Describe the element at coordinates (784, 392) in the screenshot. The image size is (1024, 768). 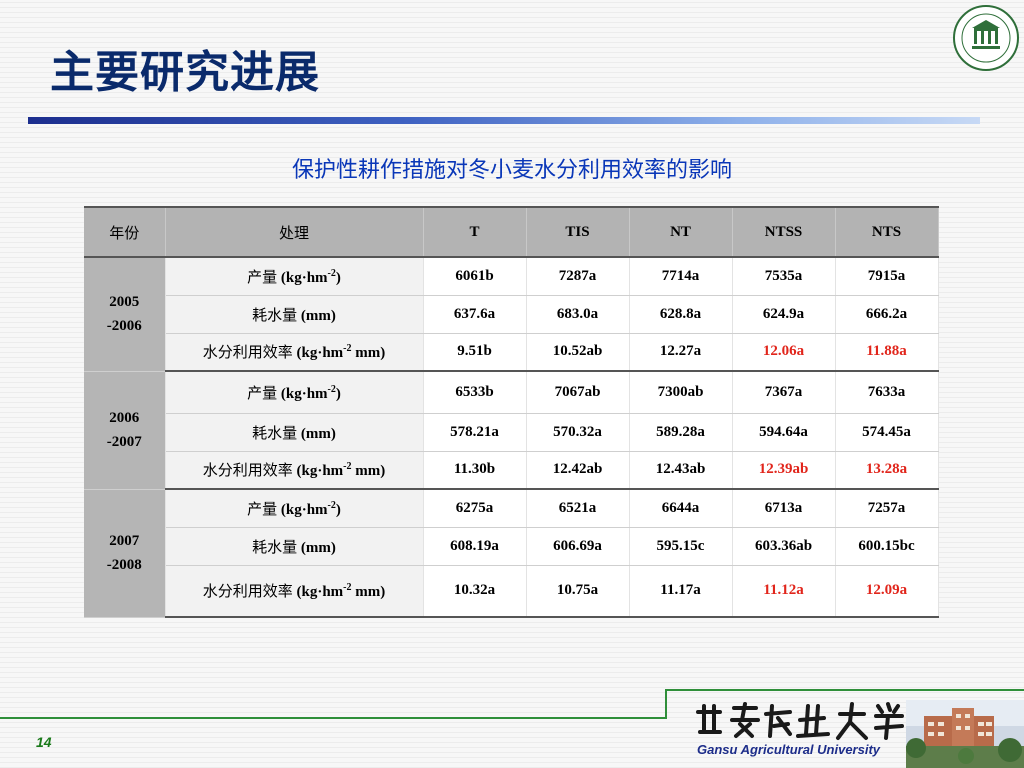
I see `value-cell: 7367a` at that location.